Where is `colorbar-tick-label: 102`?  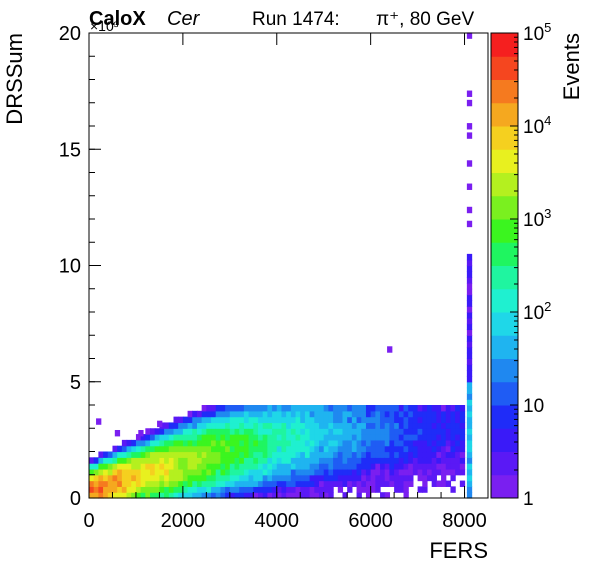 colorbar-tick-label: 102 is located at coordinates (537, 311).